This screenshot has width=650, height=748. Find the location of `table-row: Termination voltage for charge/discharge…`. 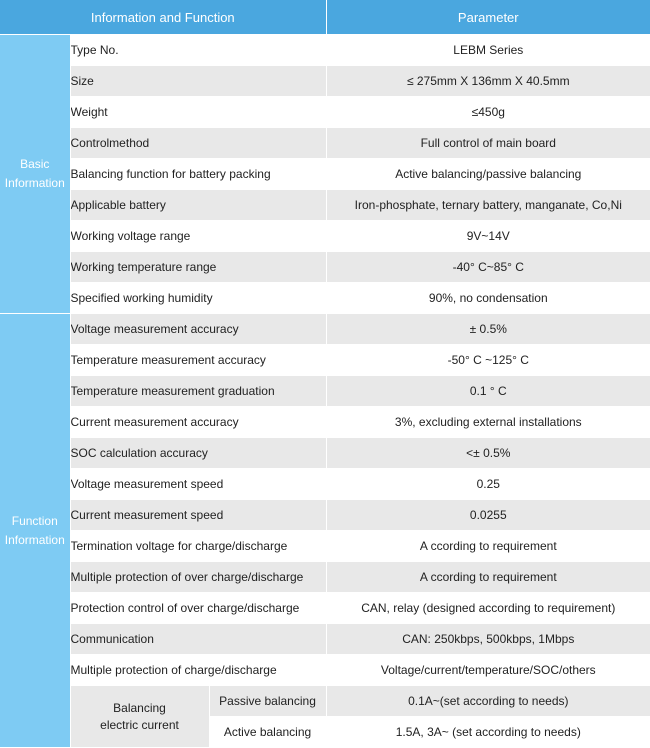

table-row: Termination voltage for charge/discharge… is located at coordinates (325, 546).